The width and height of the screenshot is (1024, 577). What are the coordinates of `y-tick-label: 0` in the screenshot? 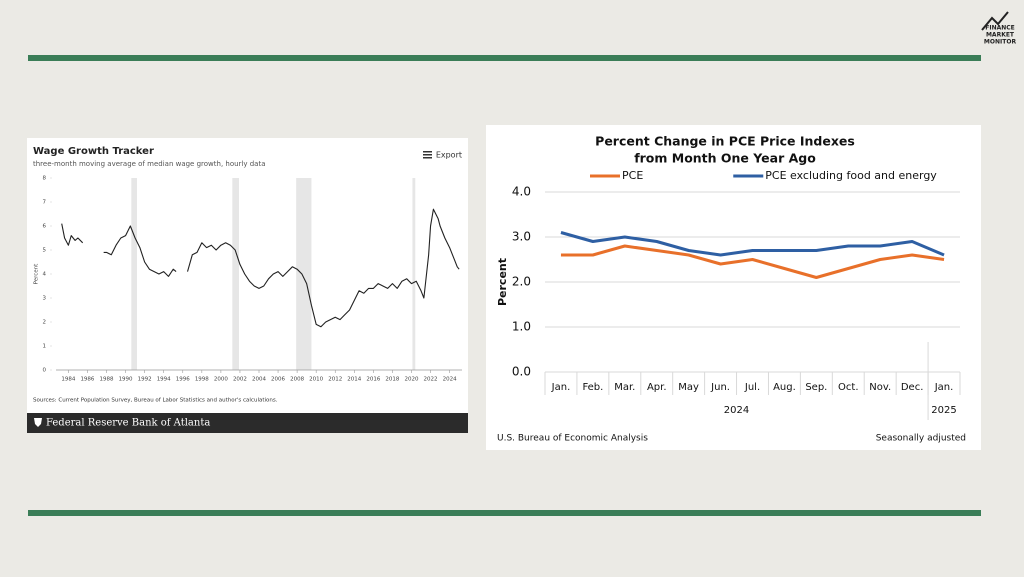 It's located at (45, 371).